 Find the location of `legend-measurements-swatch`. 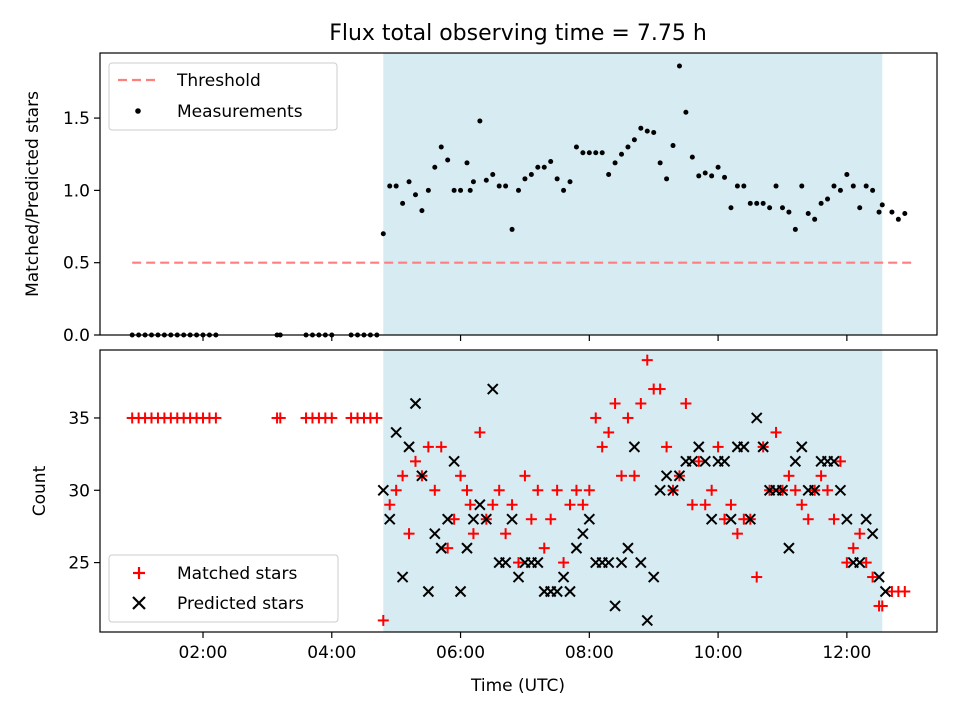

legend-measurements-swatch is located at coordinates (138, 111).